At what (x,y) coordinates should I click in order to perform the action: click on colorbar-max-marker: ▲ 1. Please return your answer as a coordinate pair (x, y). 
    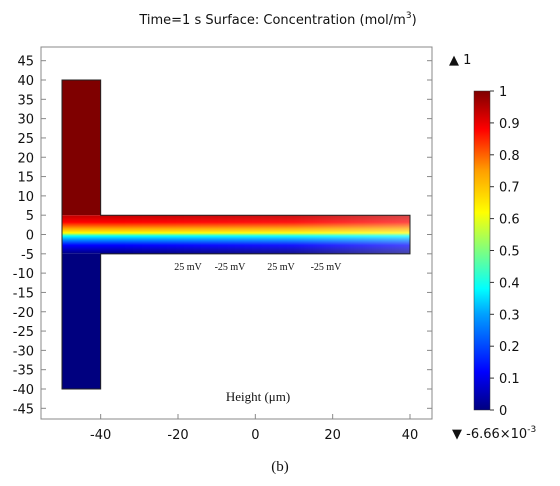
    Looking at the image, I should click on (460, 60).